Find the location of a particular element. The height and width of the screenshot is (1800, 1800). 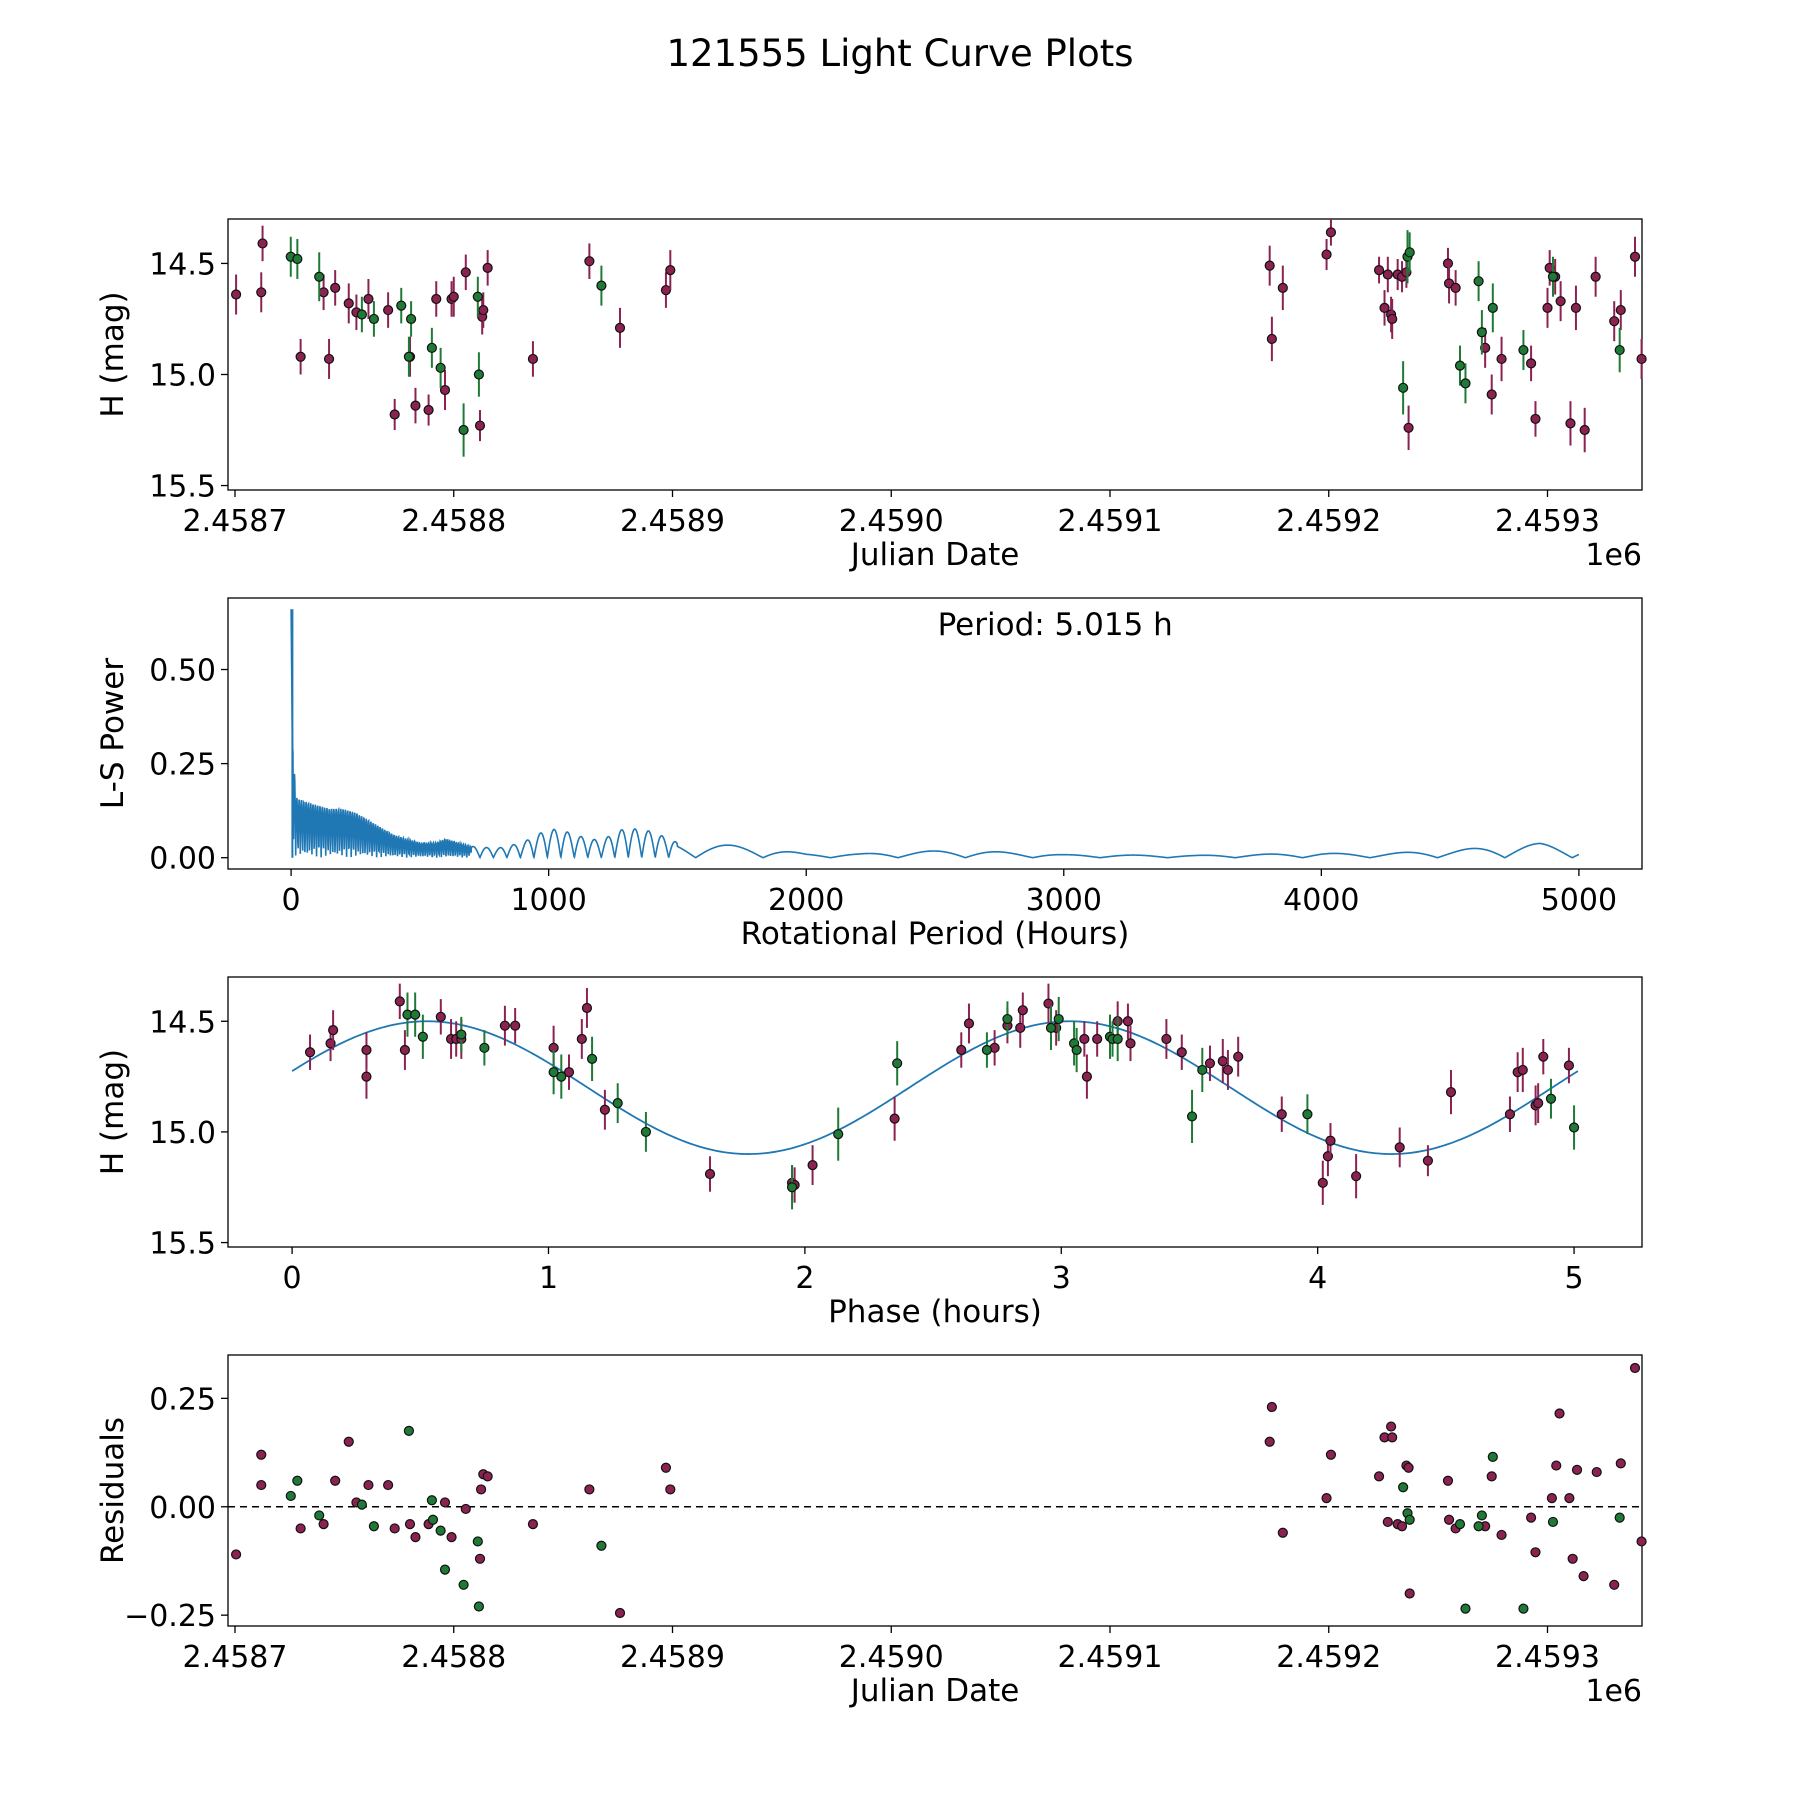

y-tick-label: 0.25 is located at coordinates (182, 1399).